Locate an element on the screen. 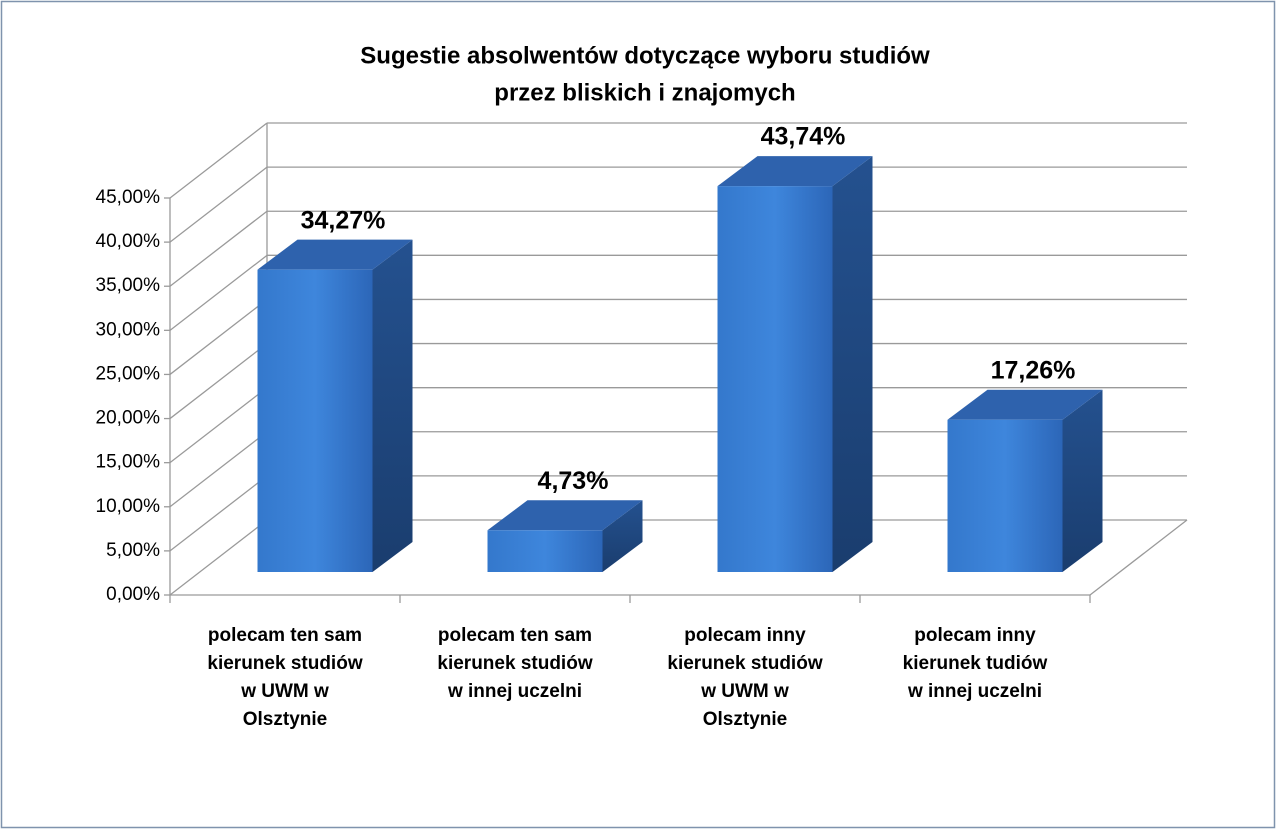 This screenshot has height=829, width=1276. y-tick-label: 5,00% is located at coordinates (133, 550).